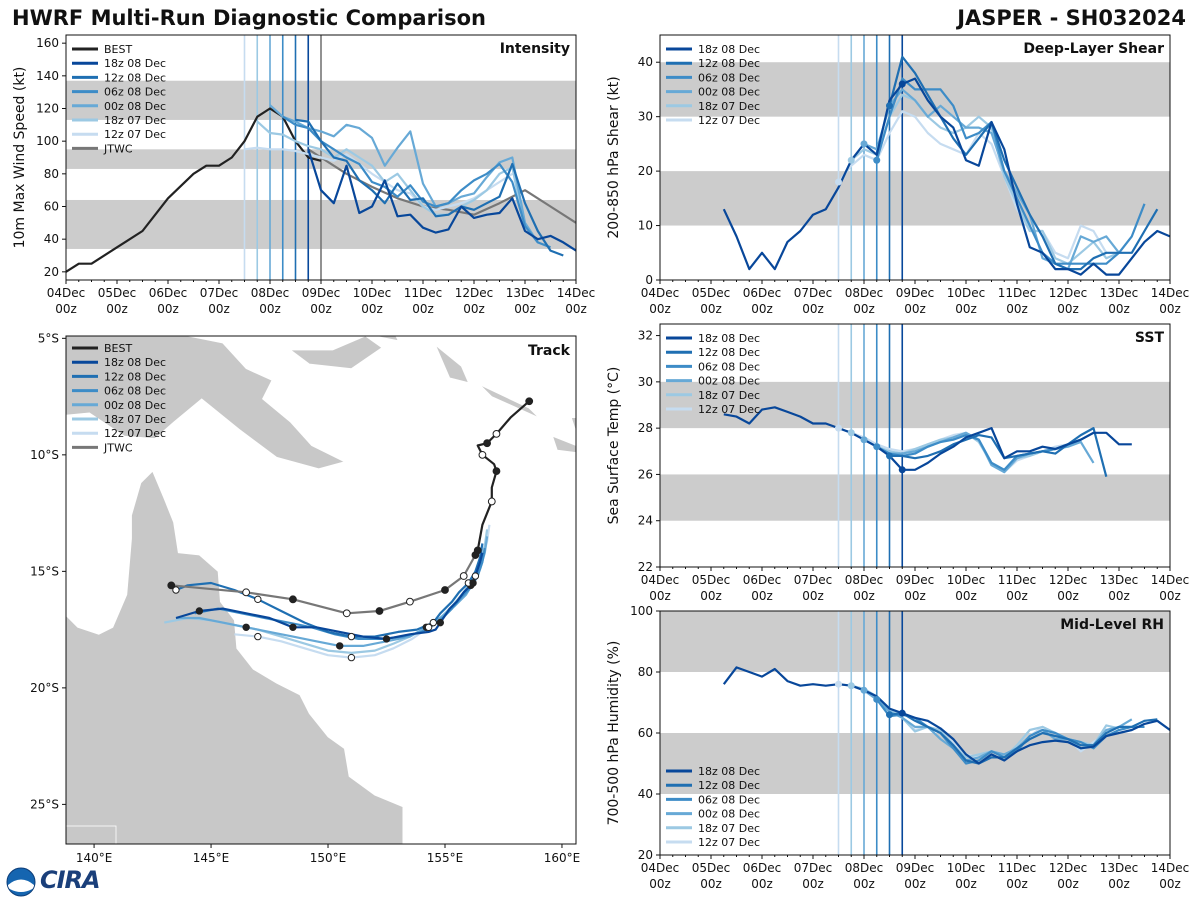 This screenshot has height=900, width=1200. What do you see at coordinates (1119, 580) in the screenshot?
I see `x-tick-label: 13Dec` at bounding box center [1119, 580].